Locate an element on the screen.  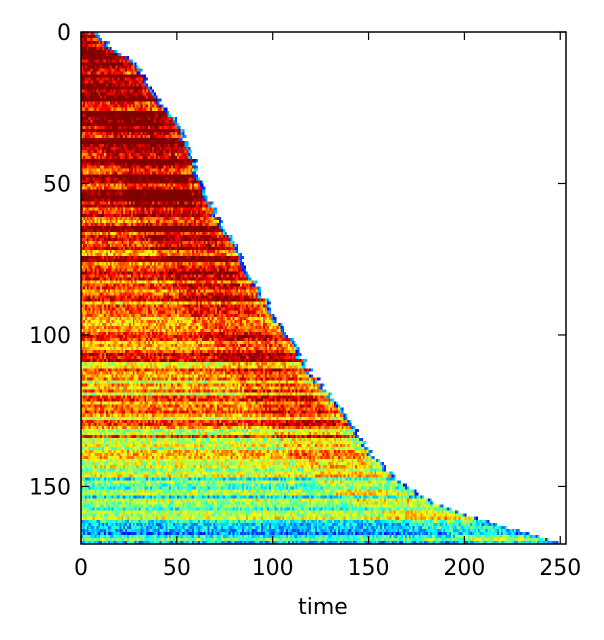
x-tick-label: 50 is located at coordinates (177, 568).